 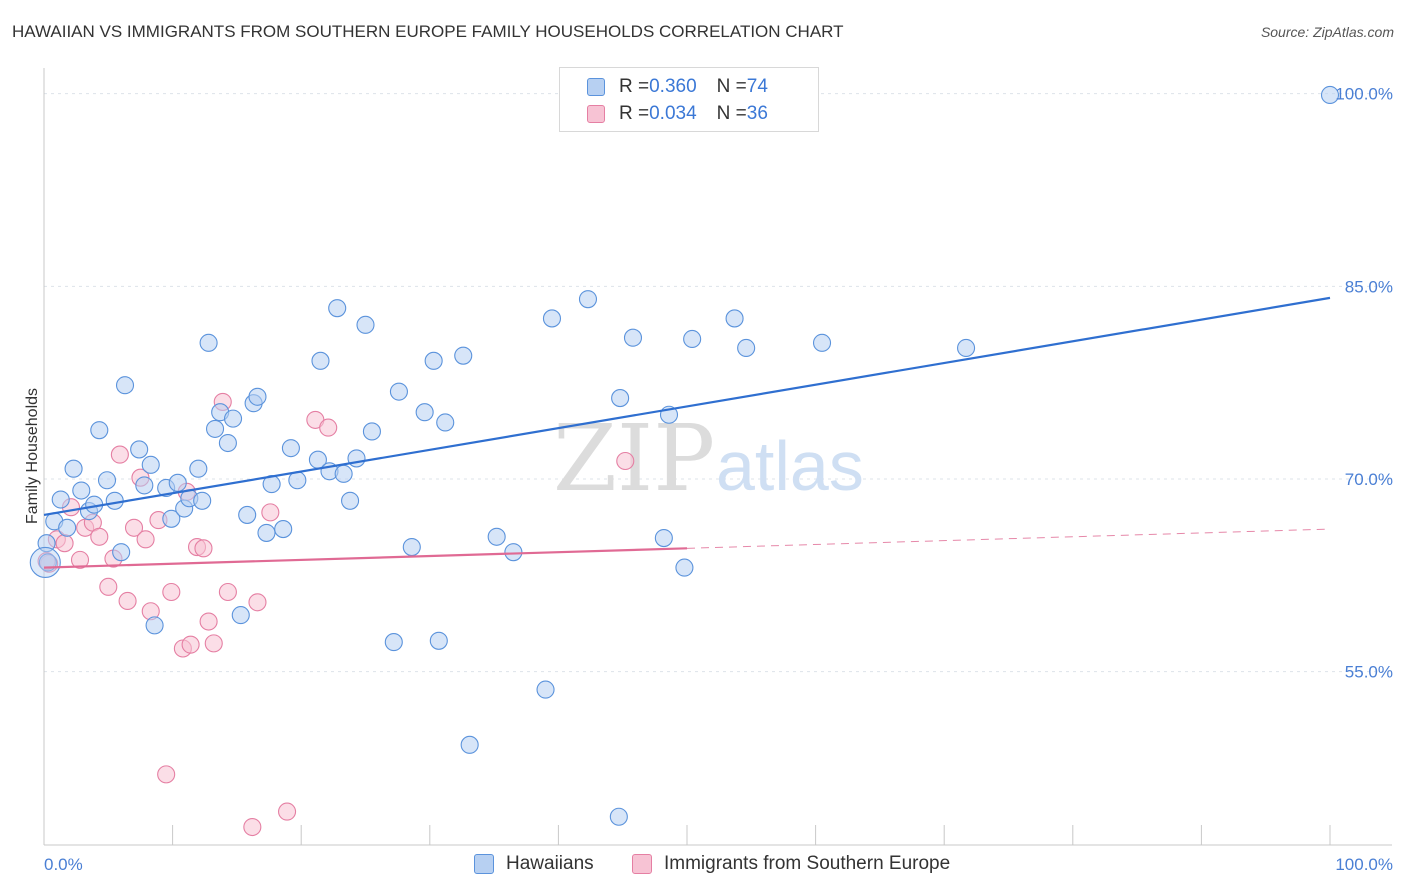 What do you see at coordinates (484, 864) in the screenshot?
I see `bottom-legend-swatch-blue` at bounding box center [484, 864].